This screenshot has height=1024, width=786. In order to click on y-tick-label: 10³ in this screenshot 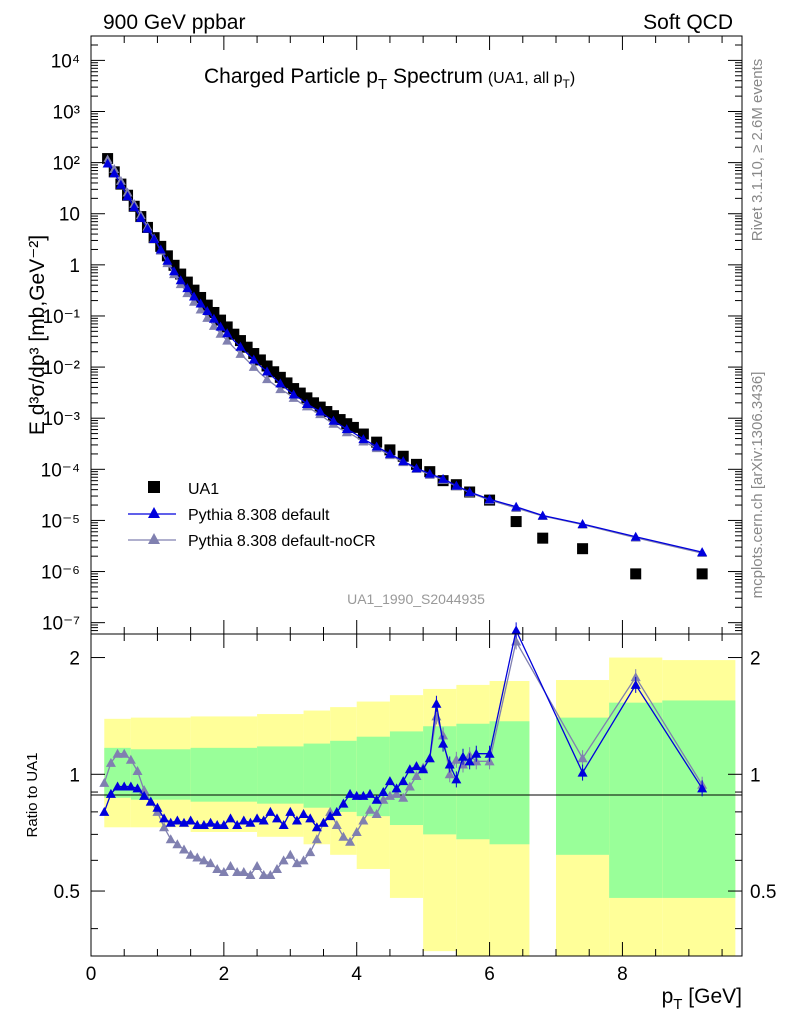, I will do `click(66, 113)`.